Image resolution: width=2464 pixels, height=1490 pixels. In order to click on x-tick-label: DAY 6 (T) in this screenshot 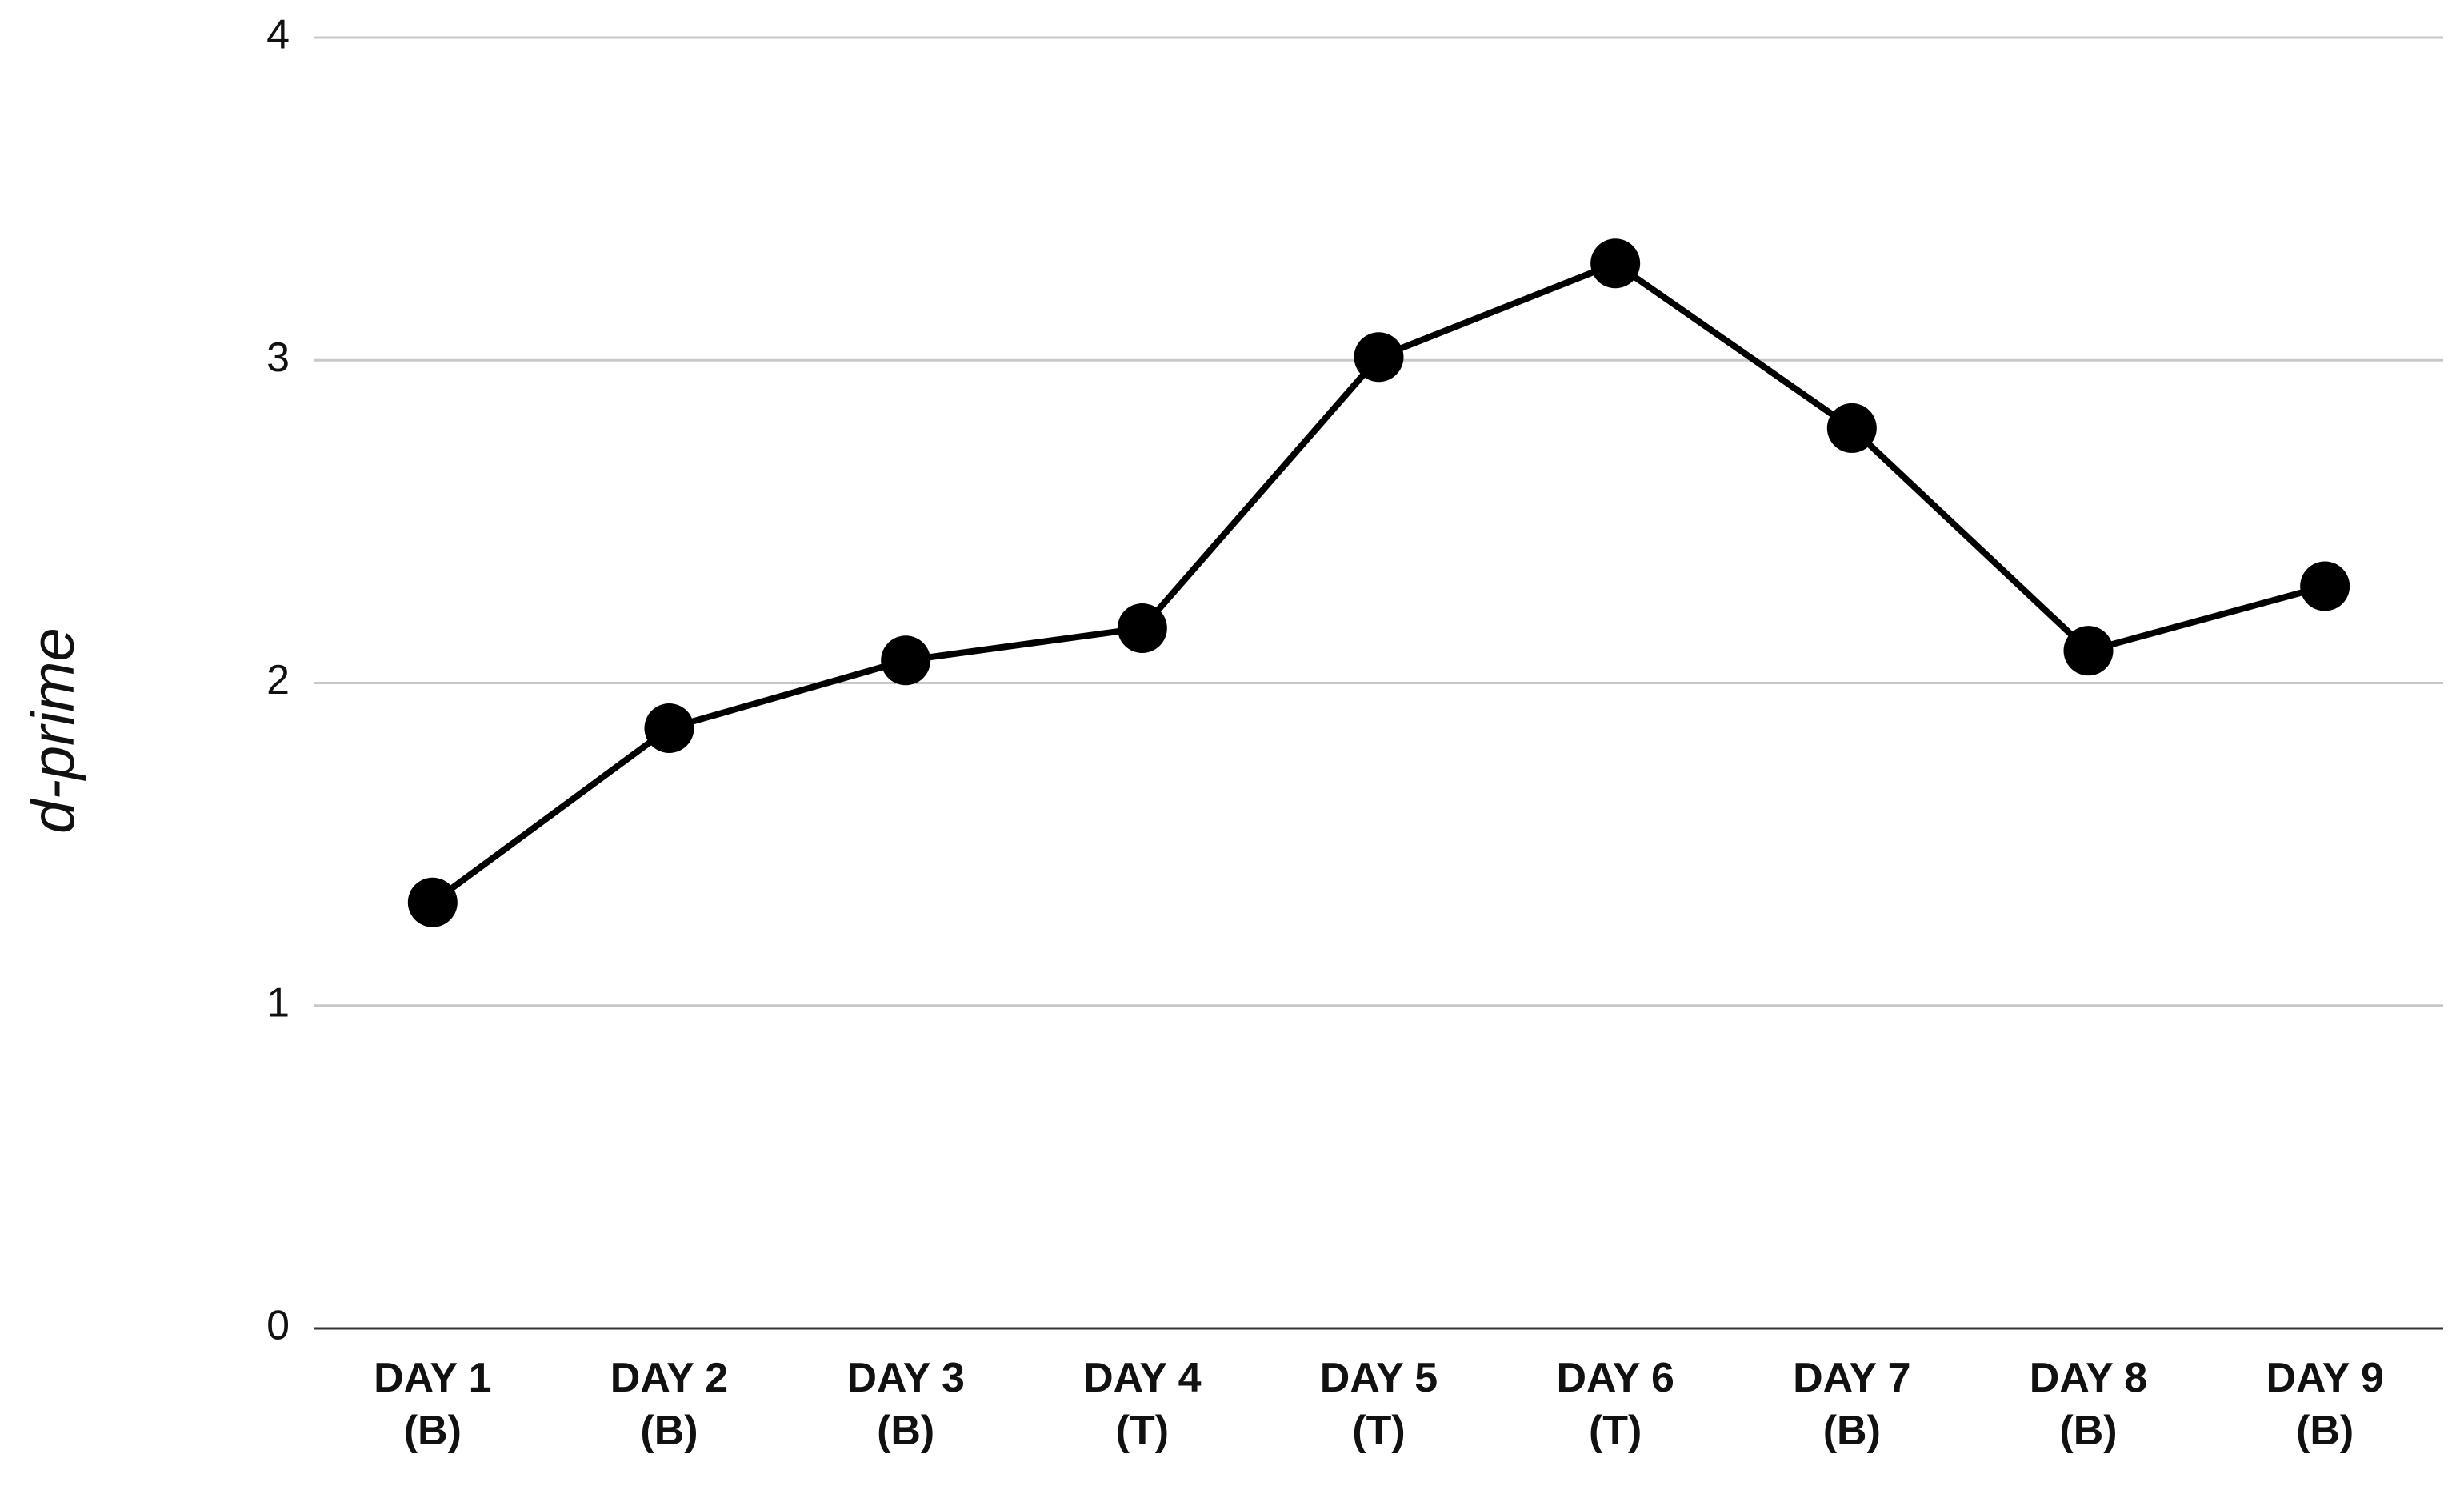, I will do `click(1615, 1404)`.